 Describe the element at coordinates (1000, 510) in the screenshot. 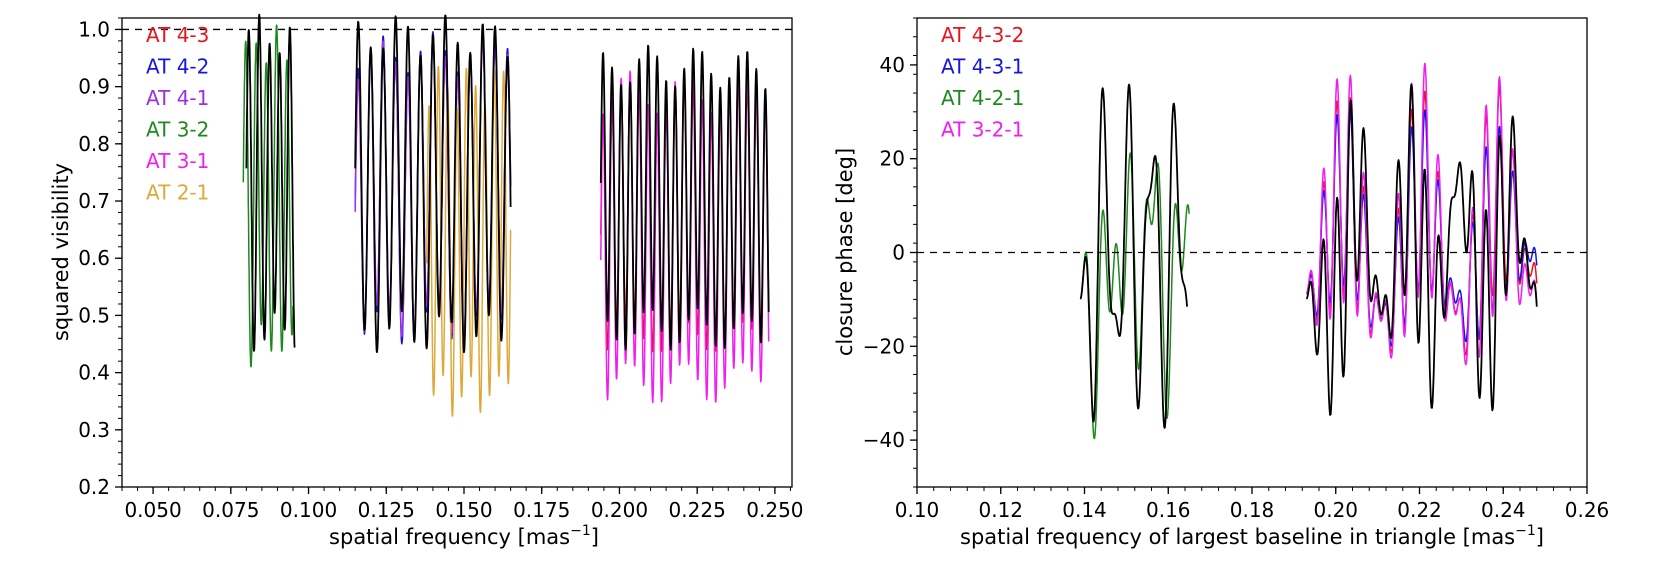

I see `x-tick-label: 0.12` at that location.